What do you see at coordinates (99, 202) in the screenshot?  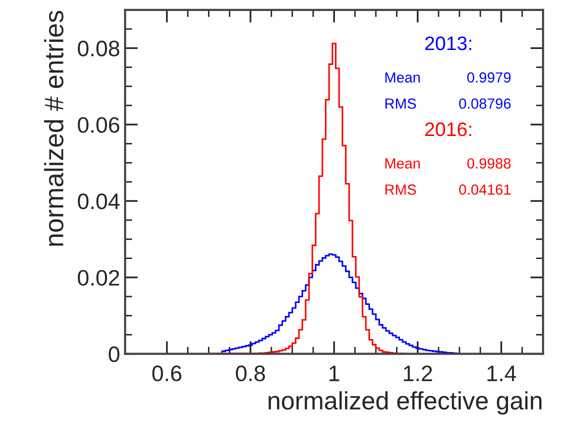 I see `y-tick-label: 0.04` at bounding box center [99, 202].